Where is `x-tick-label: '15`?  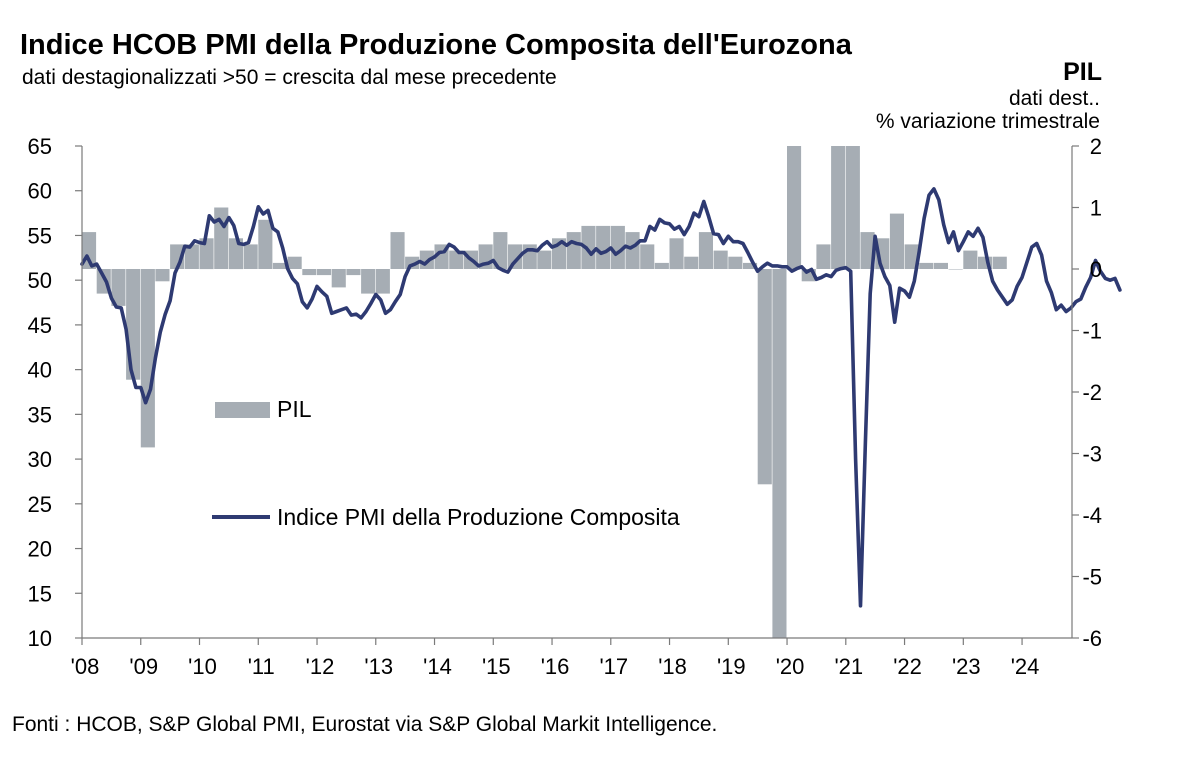
x-tick-label: '15 is located at coordinates (496, 666).